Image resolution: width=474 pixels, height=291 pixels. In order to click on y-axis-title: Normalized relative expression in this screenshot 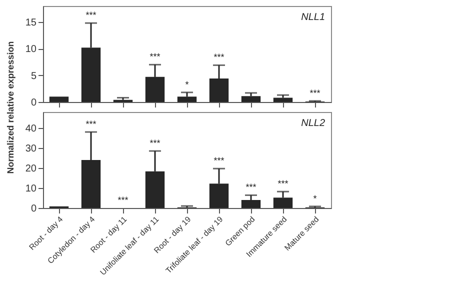, I will do `click(10, 107)`.